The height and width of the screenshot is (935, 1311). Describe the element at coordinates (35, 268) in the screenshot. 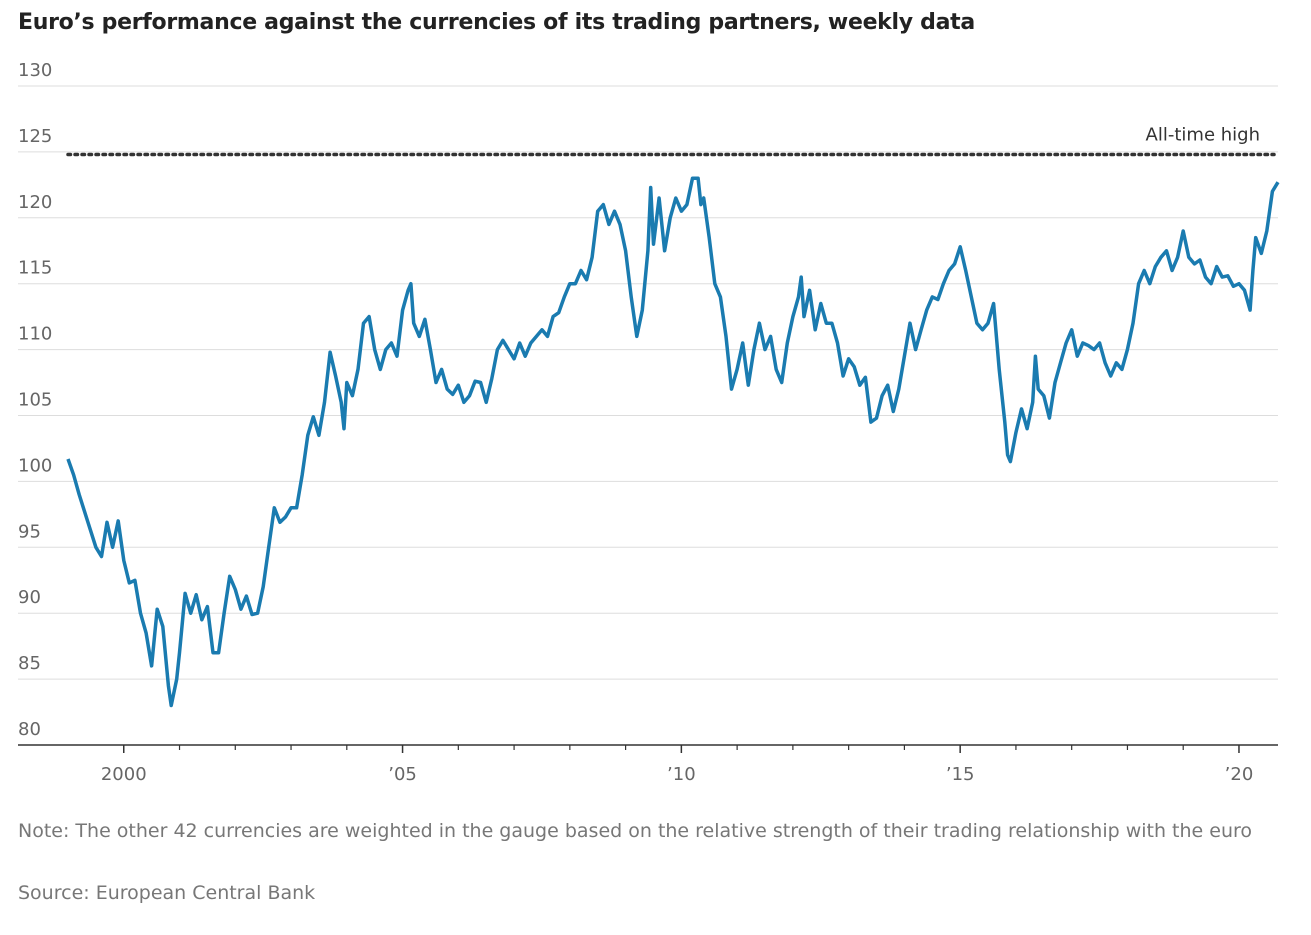

I see `y-tick-label: 115` at that location.